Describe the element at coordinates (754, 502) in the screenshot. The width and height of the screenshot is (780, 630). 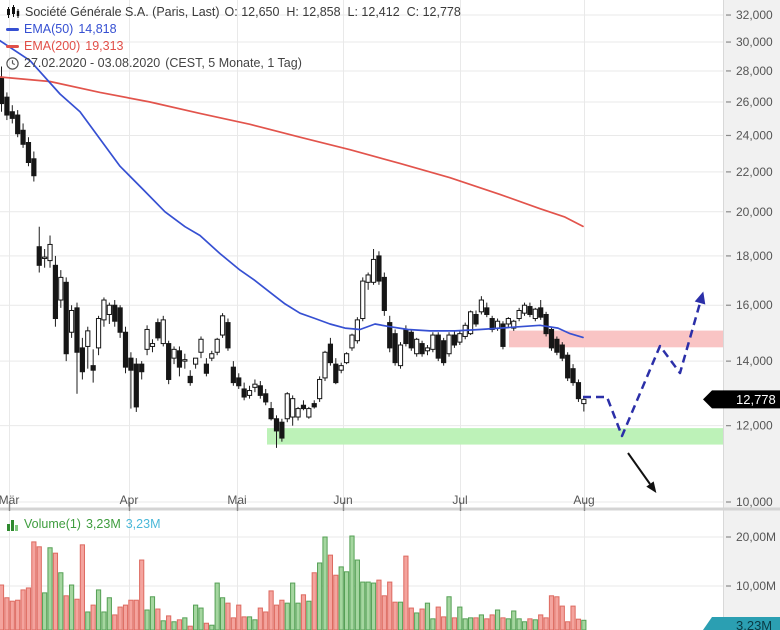
I see `price-axis-label: 10,000` at that location.